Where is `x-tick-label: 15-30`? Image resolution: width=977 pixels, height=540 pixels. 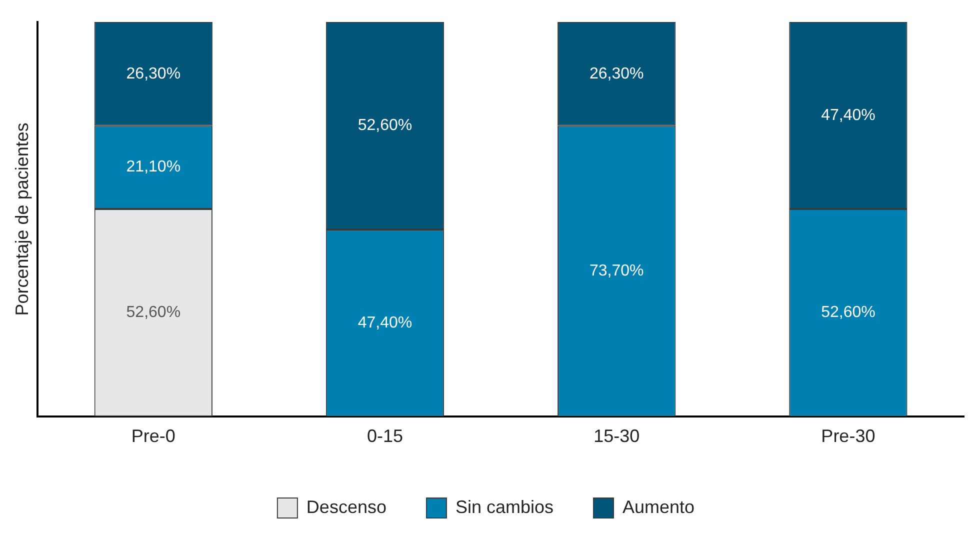 x-tick-label: 15-30 is located at coordinates (617, 436).